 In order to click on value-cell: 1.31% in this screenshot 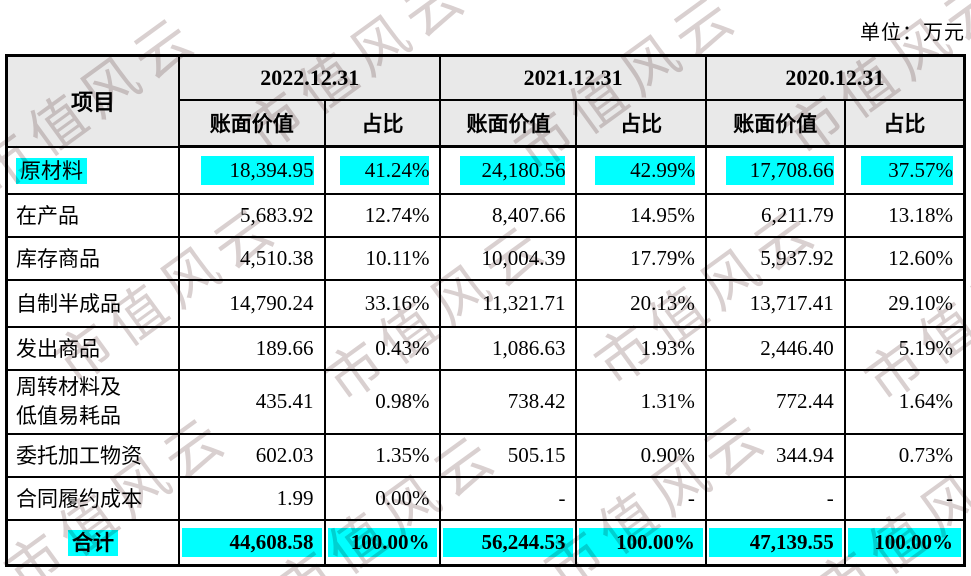, I will do `click(641, 401)`.